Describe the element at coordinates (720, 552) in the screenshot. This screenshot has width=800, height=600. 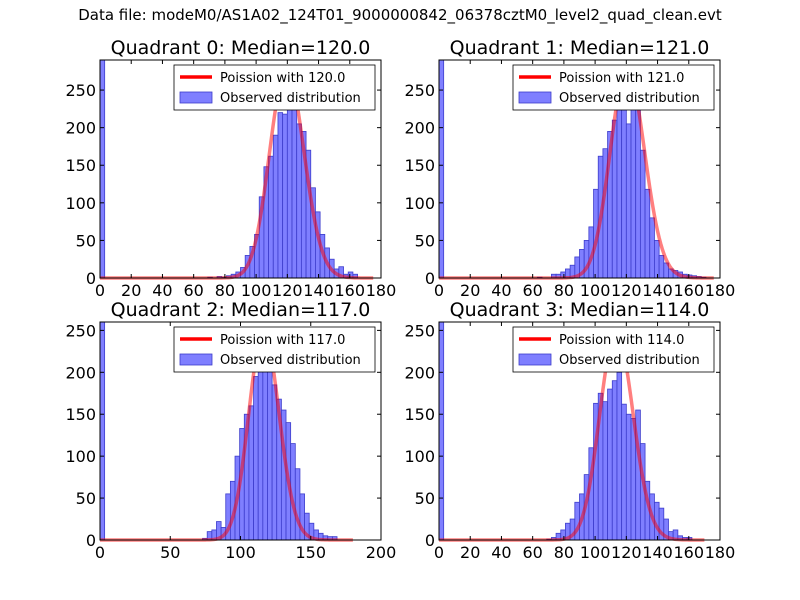
I see `x-tick-label: 180` at that location.